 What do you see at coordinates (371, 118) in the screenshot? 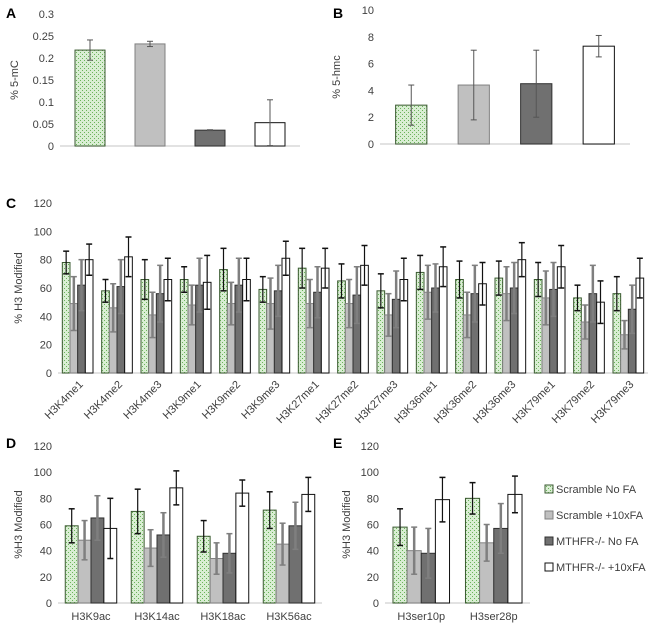
I see `y-tick-label: 2` at bounding box center [371, 118].